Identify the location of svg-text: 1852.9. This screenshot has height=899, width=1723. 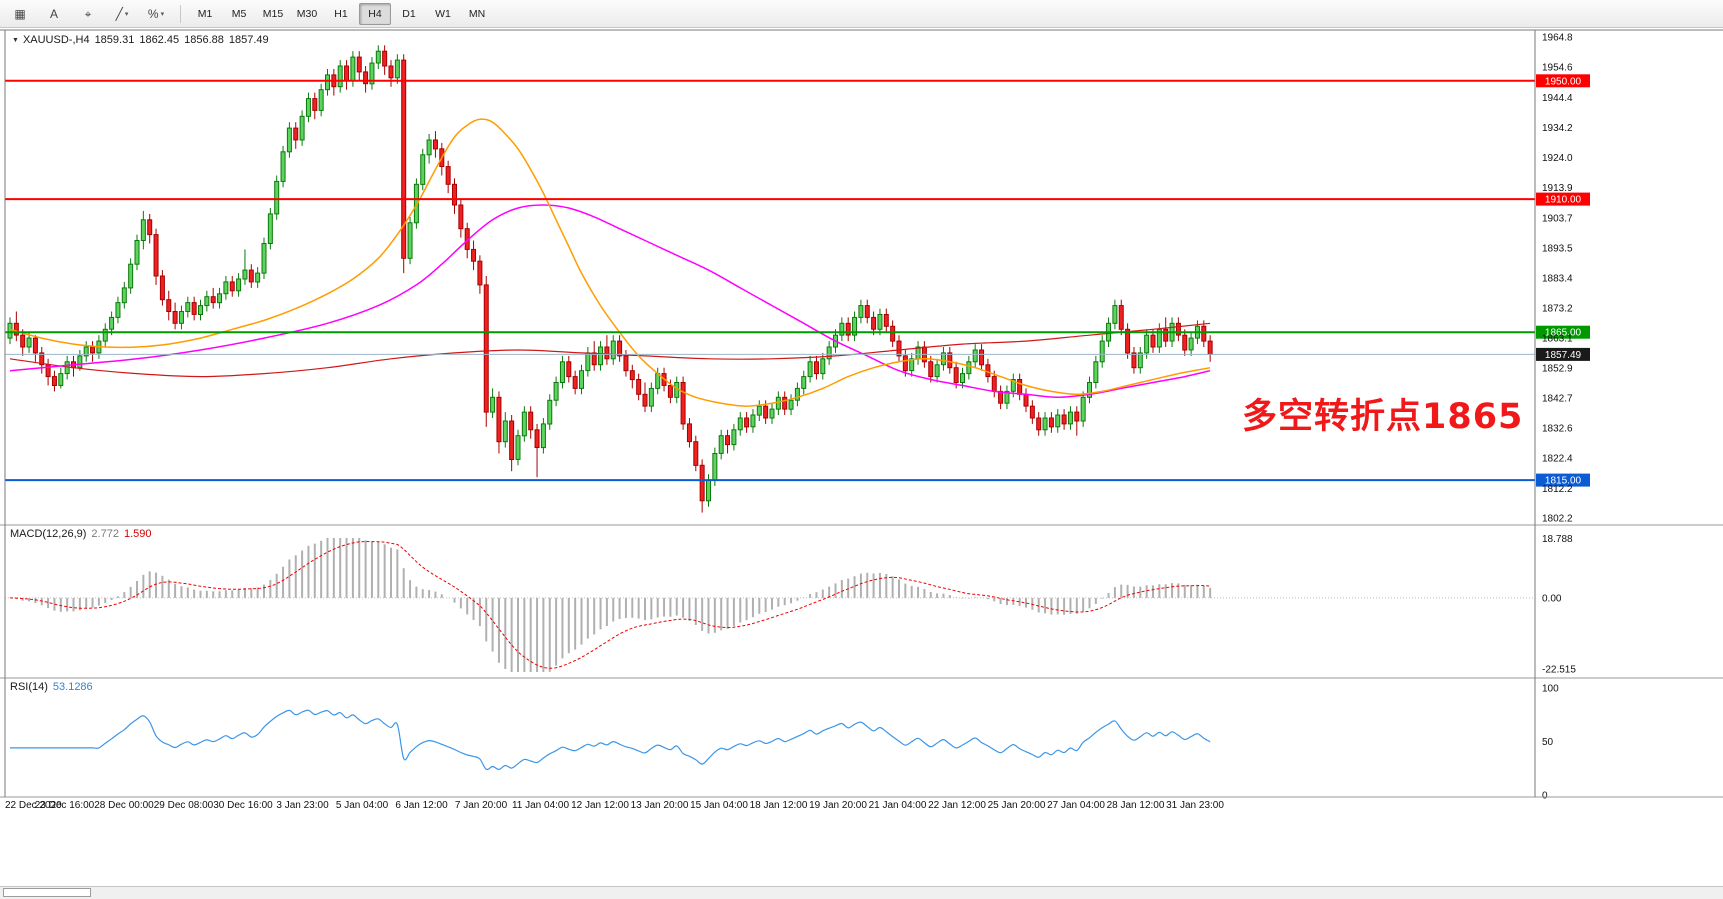
(1557, 369).